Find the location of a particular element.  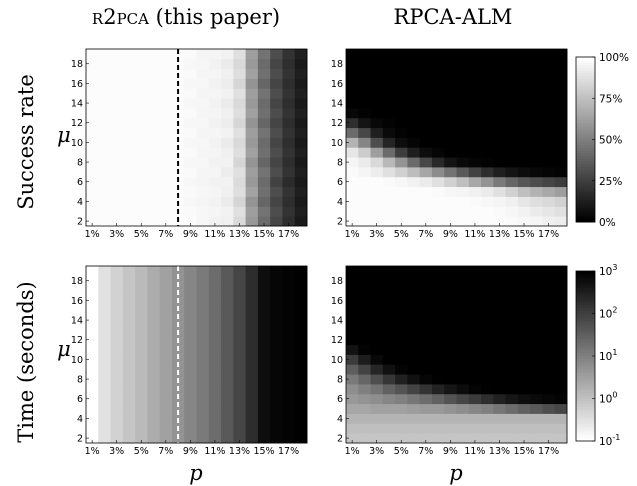

ylabel-mu-row1: μ is located at coordinates (64, 135).